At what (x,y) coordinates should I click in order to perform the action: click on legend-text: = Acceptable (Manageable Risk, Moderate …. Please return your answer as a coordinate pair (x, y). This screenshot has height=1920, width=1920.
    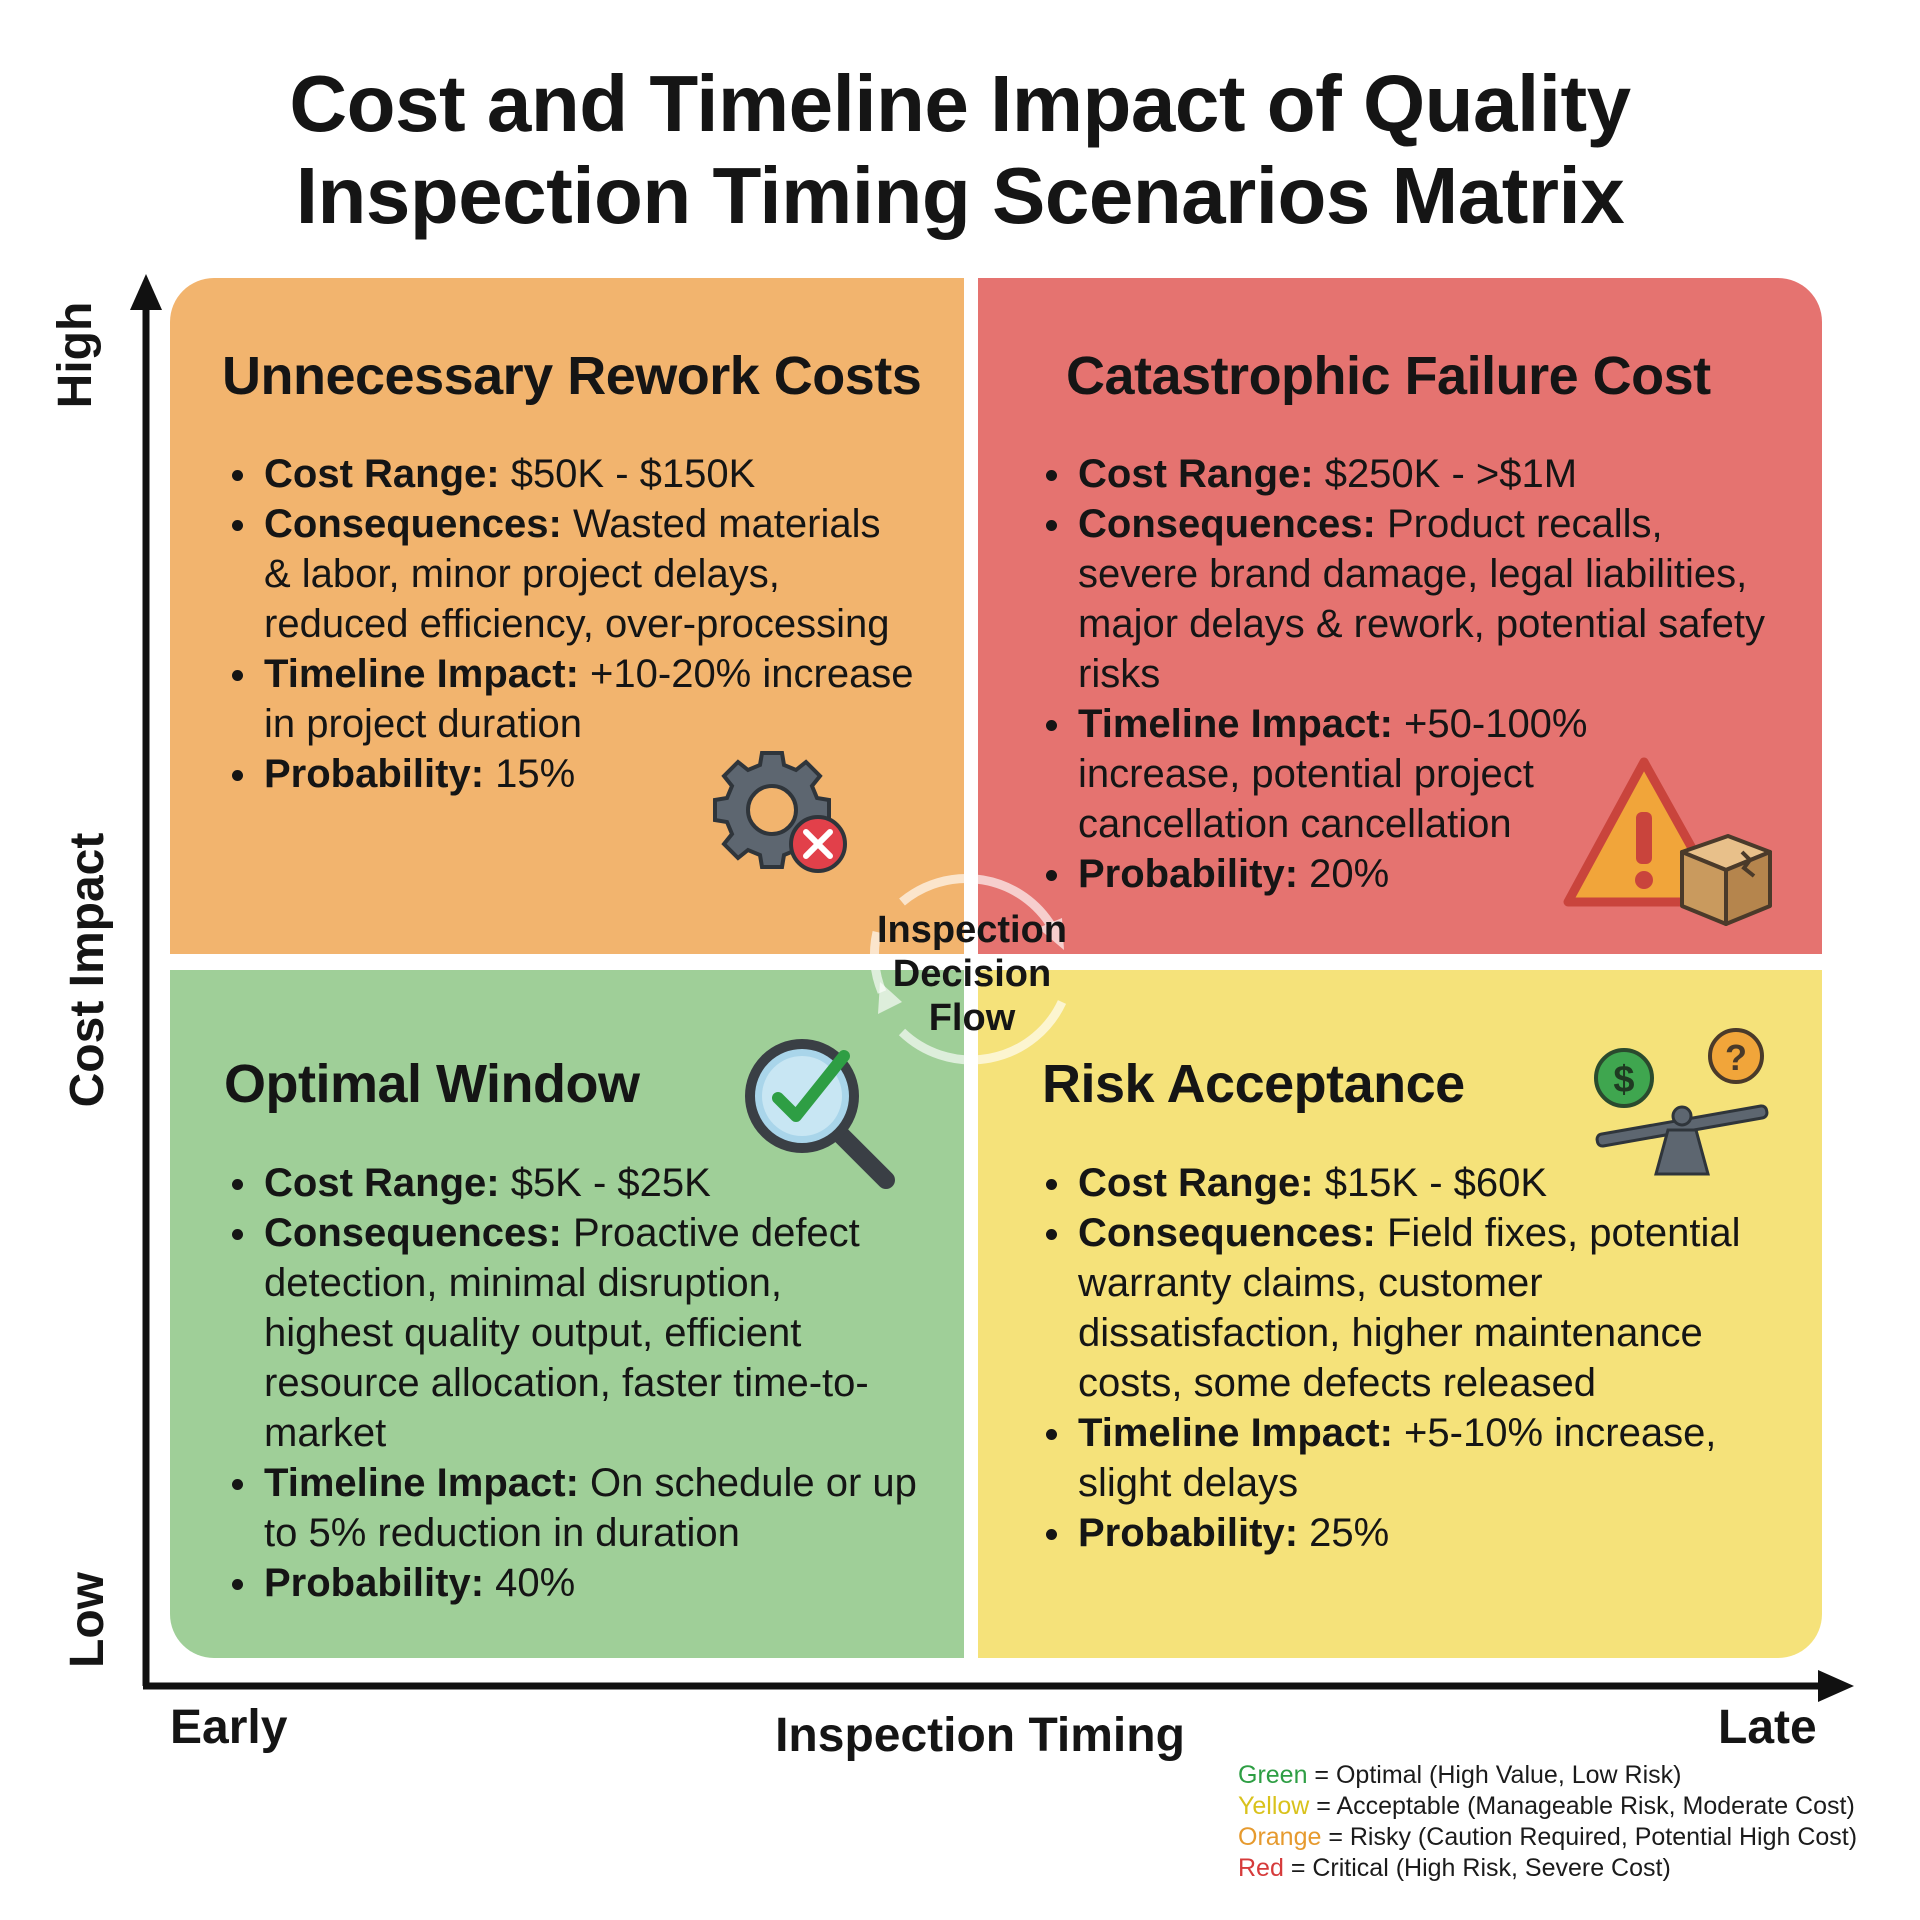
    Looking at the image, I should click on (1582, 1806).